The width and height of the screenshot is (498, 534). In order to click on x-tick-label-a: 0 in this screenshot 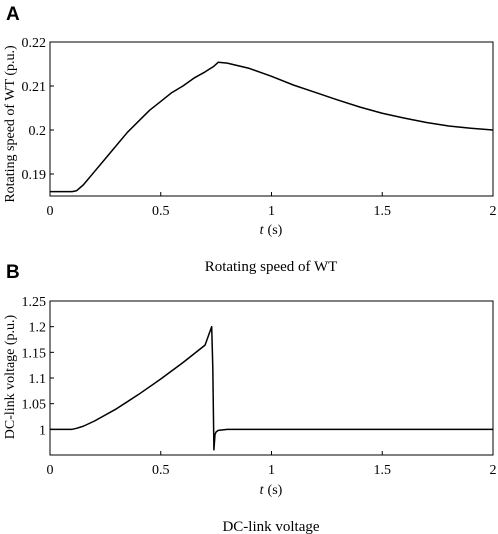, I will do `click(50, 211)`.